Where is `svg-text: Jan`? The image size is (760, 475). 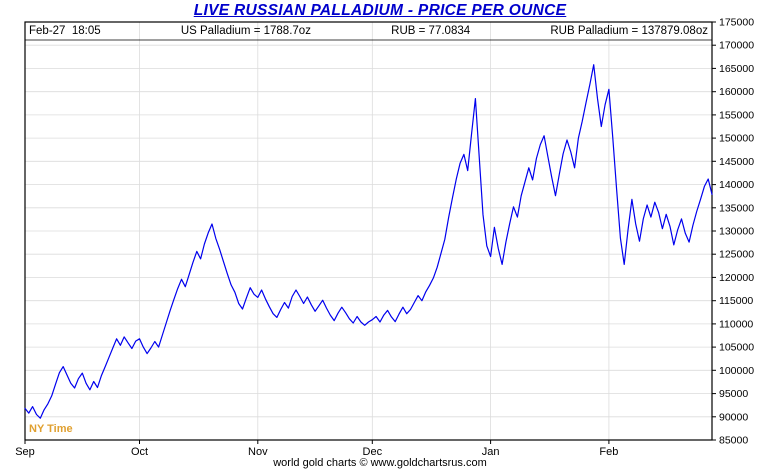
svg-text: Jan is located at coordinates (491, 452).